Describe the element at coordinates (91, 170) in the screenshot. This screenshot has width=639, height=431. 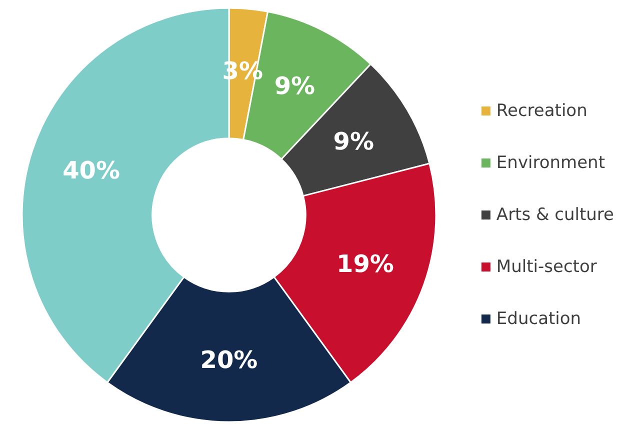
I see `data-label: 40%` at that location.